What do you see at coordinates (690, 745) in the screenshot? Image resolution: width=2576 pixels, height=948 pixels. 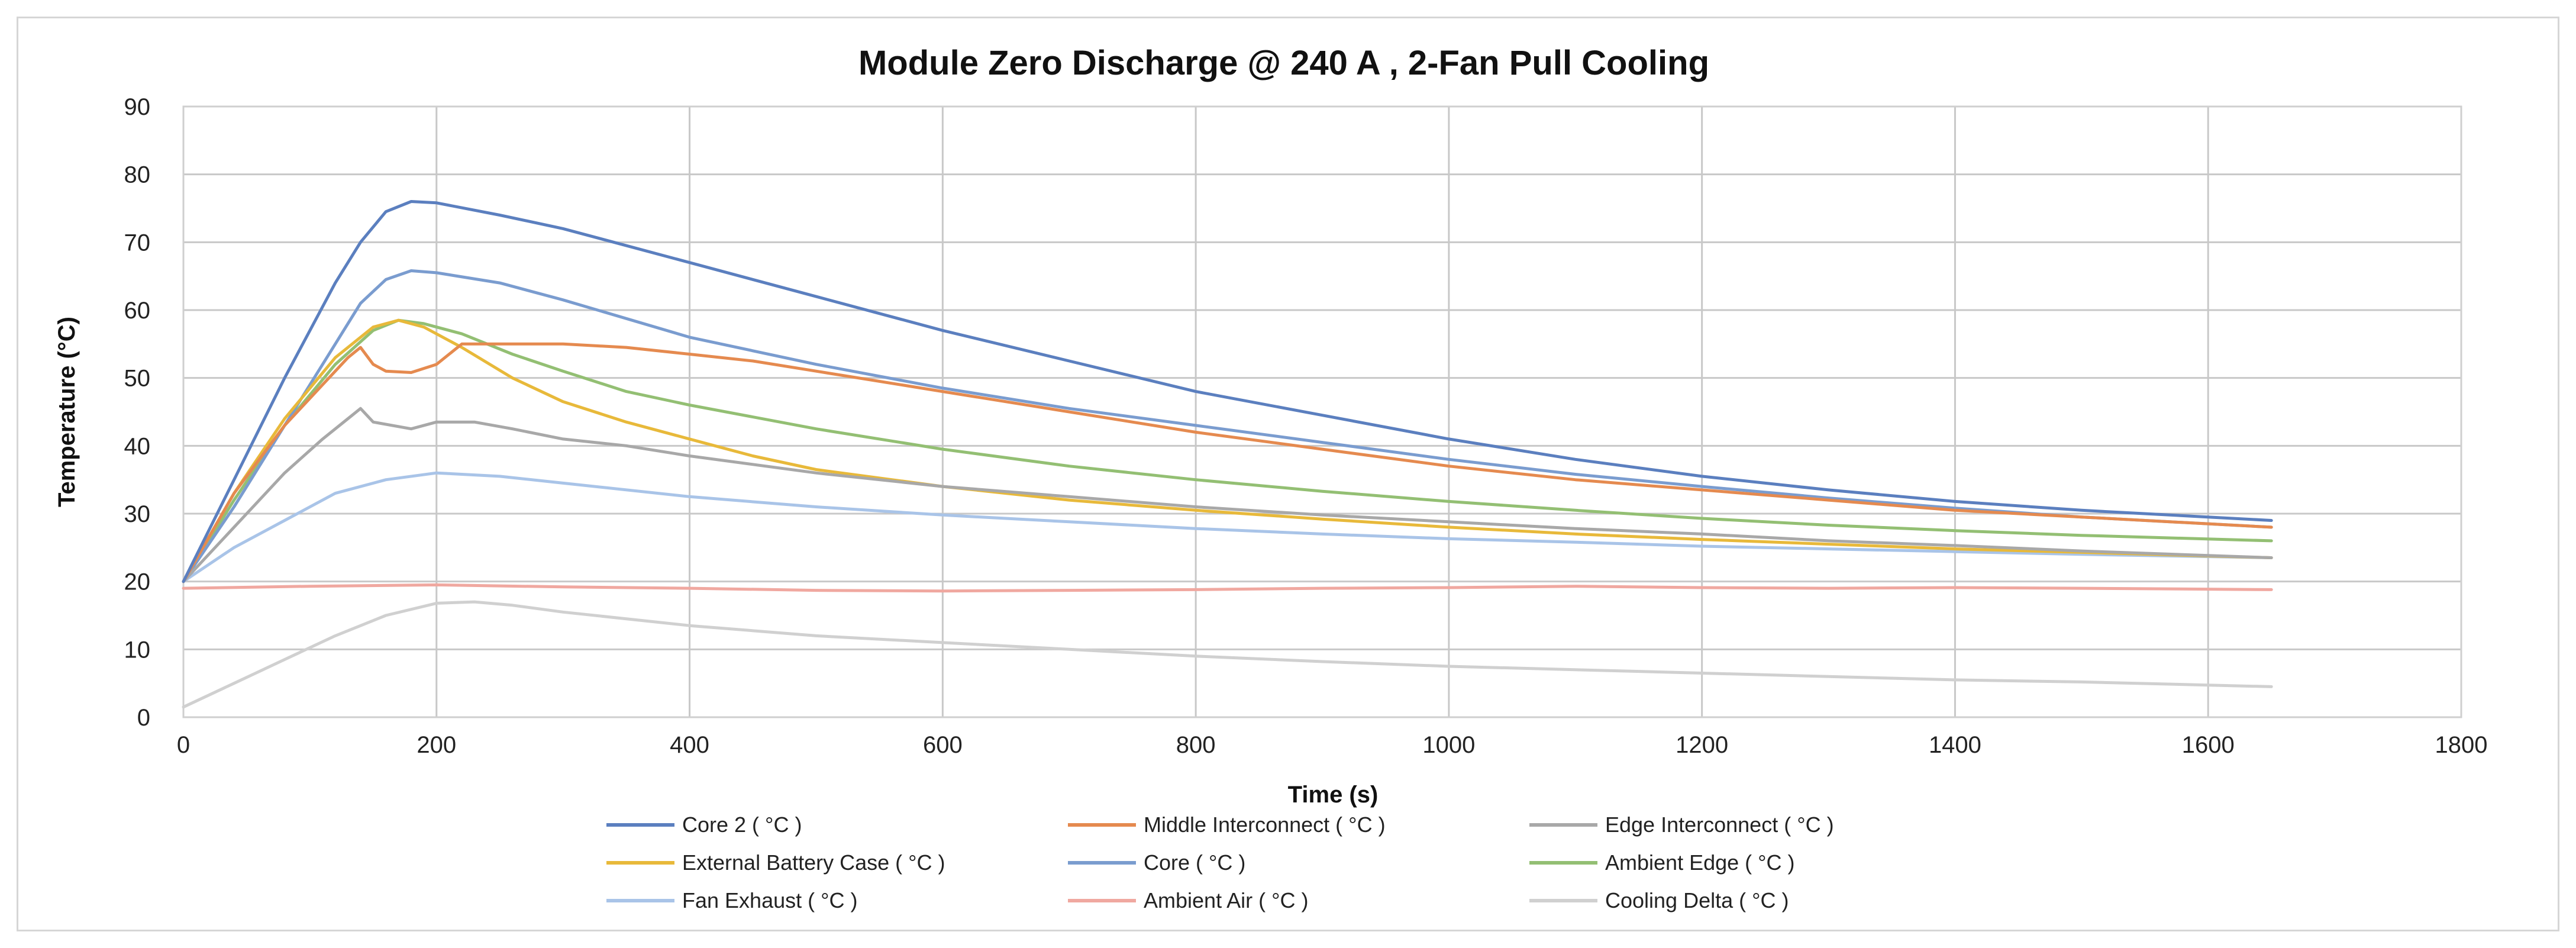 I see `x-tick-label: 400` at bounding box center [690, 745].